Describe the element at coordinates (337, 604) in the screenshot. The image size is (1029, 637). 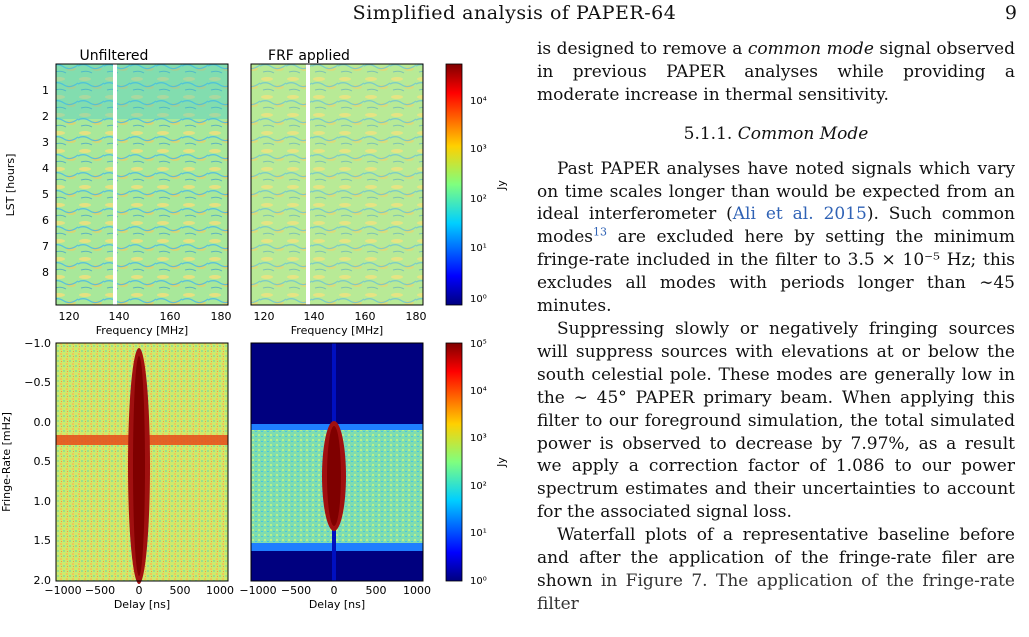
I see `bottom-x-label-right: Delay [ns]` at that location.